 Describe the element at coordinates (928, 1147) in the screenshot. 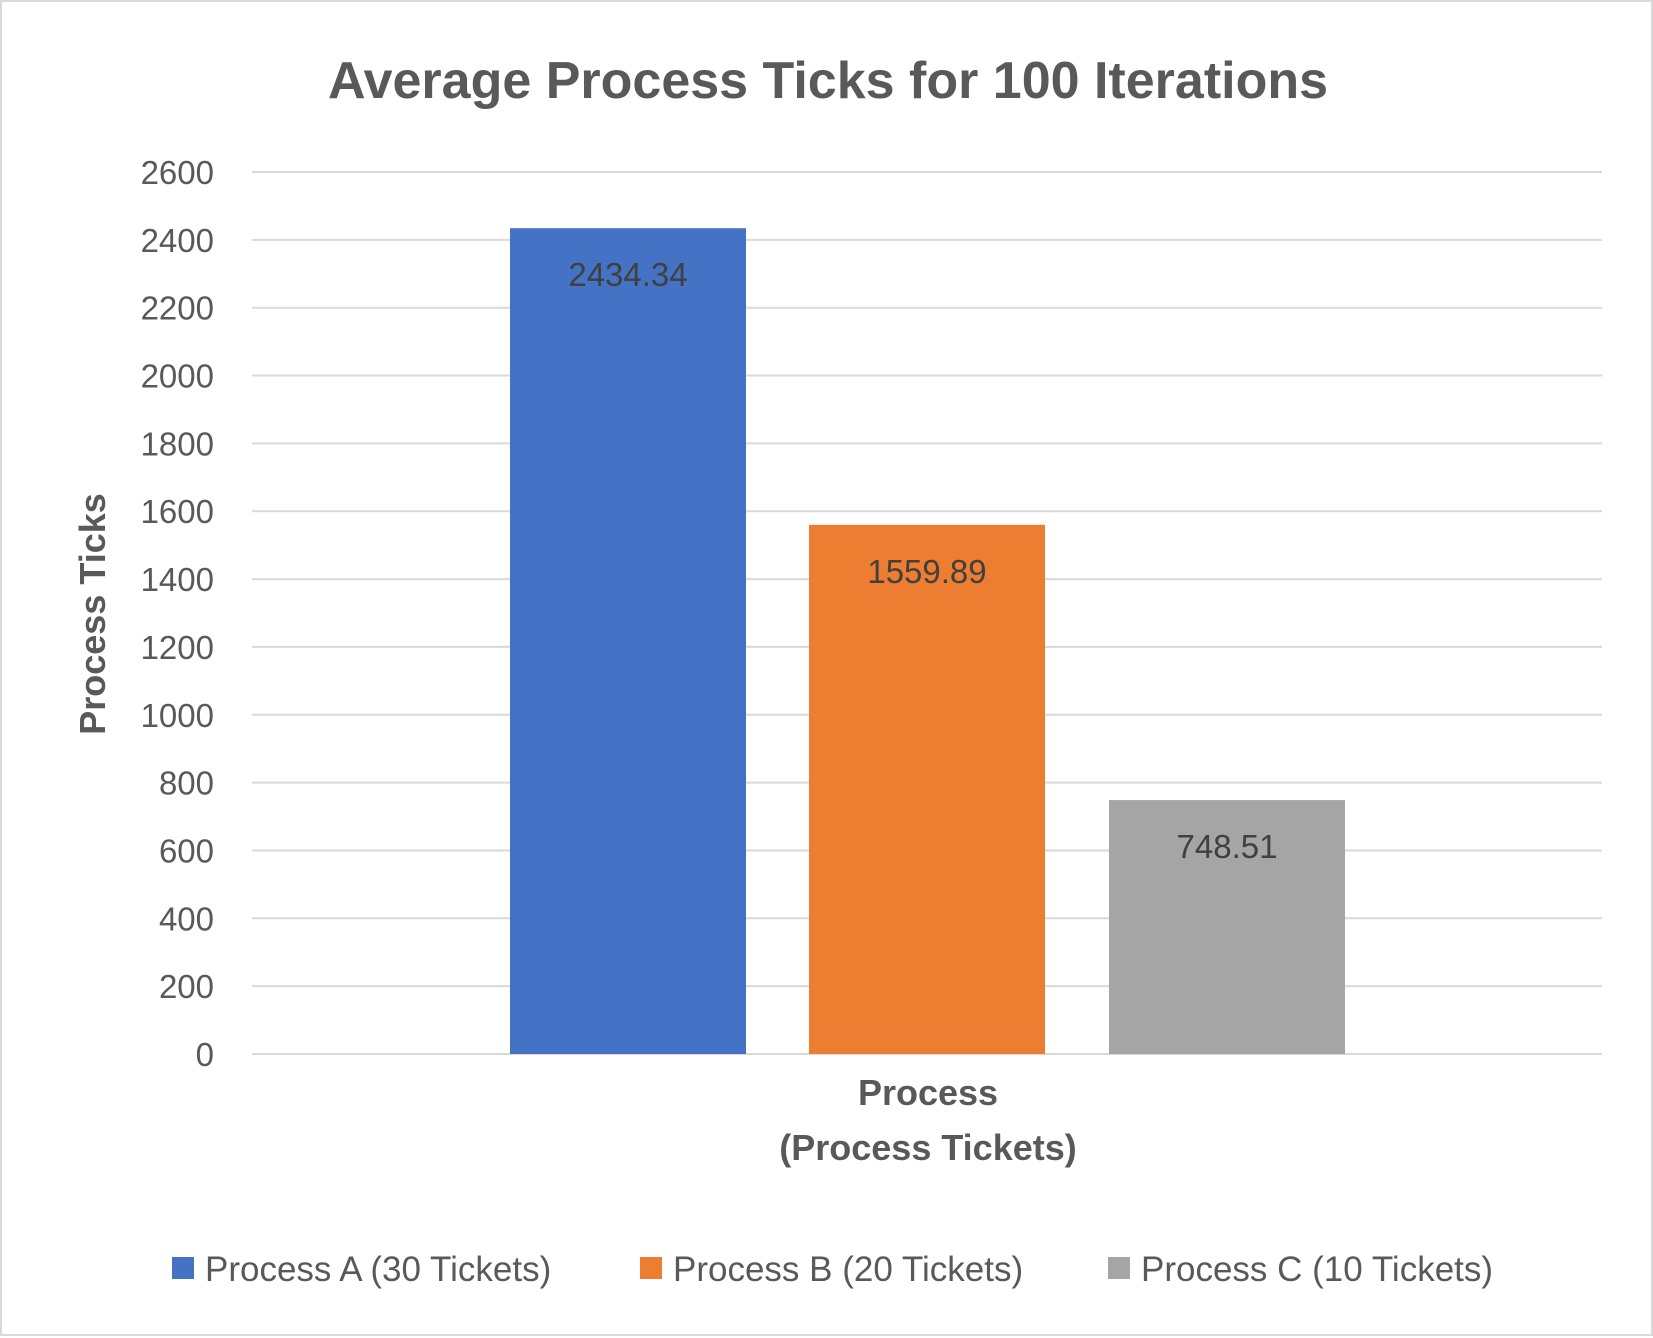

I see `x-axis-title-line-2: (Process Tickets)` at that location.